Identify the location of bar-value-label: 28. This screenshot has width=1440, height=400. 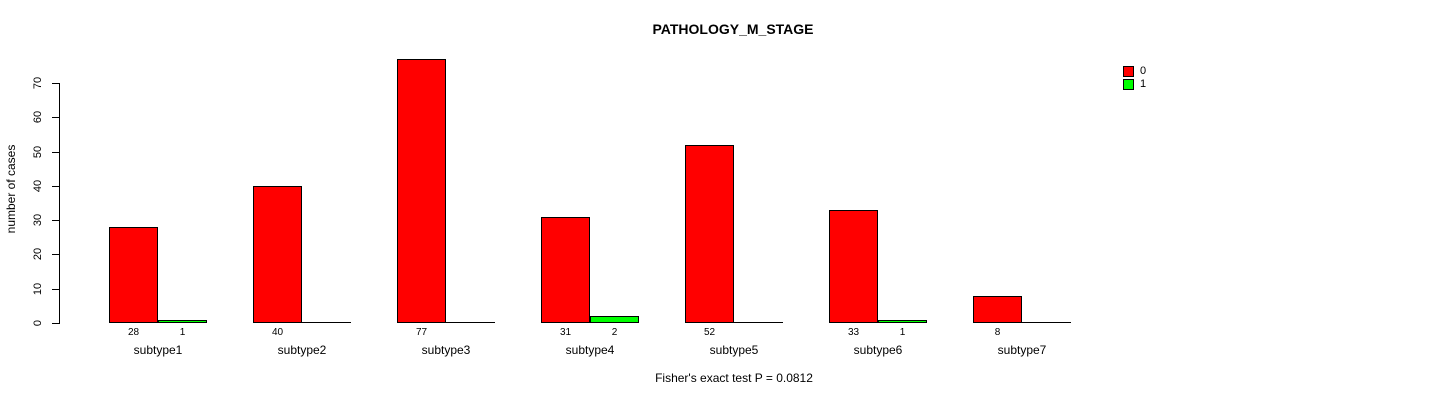
(133, 332).